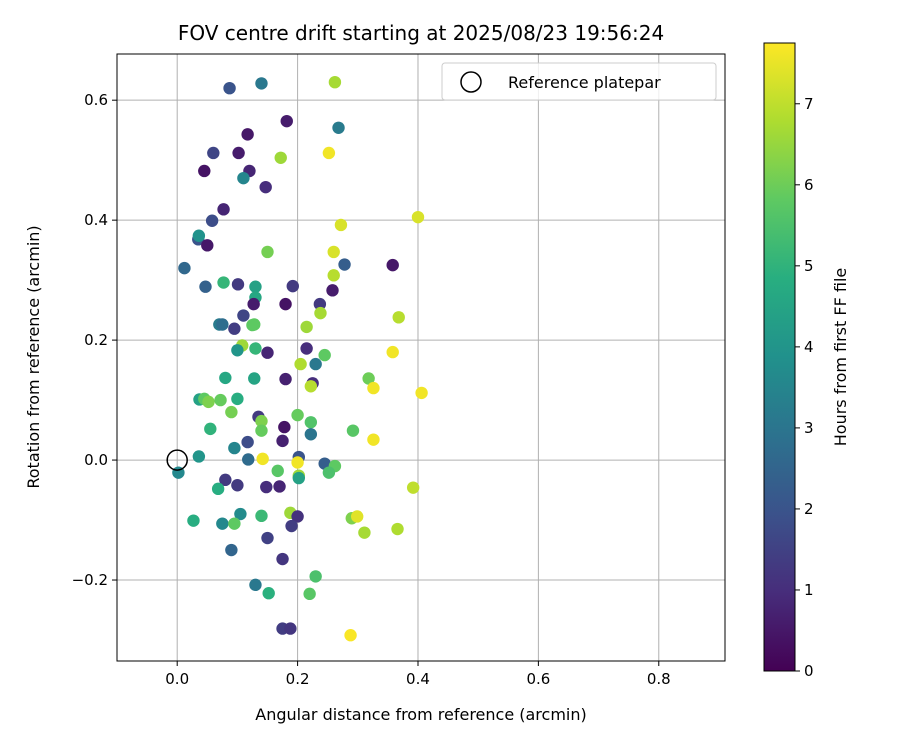 The width and height of the screenshot is (900, 750). Describe the element at coordinates (96, 100) in the screenshot. I see `y-tick-label: 0.6` at that location.